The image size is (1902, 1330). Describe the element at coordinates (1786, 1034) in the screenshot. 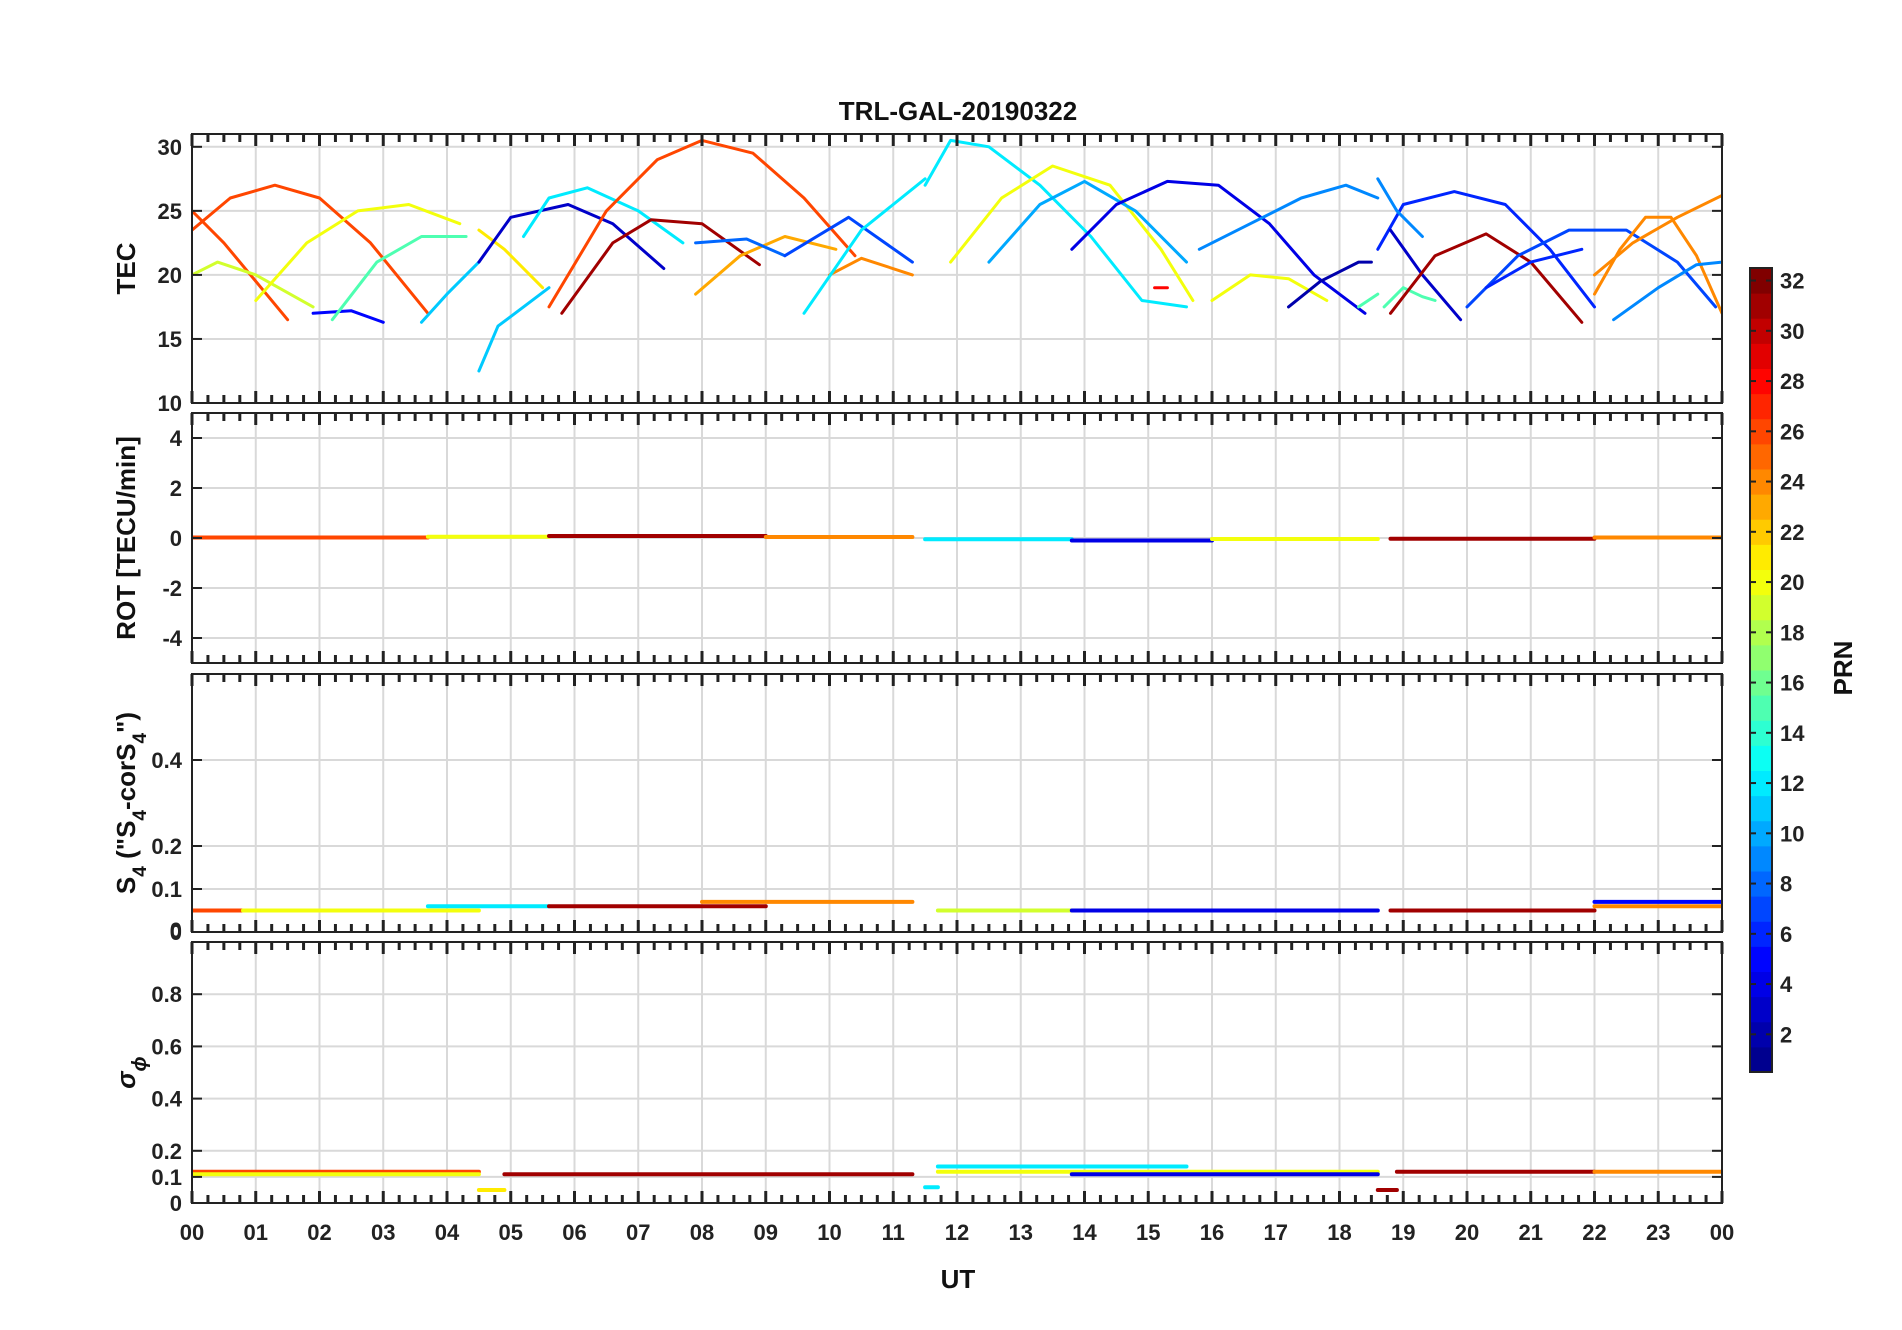

I see `colorbar-tick-label: 2` at that location.